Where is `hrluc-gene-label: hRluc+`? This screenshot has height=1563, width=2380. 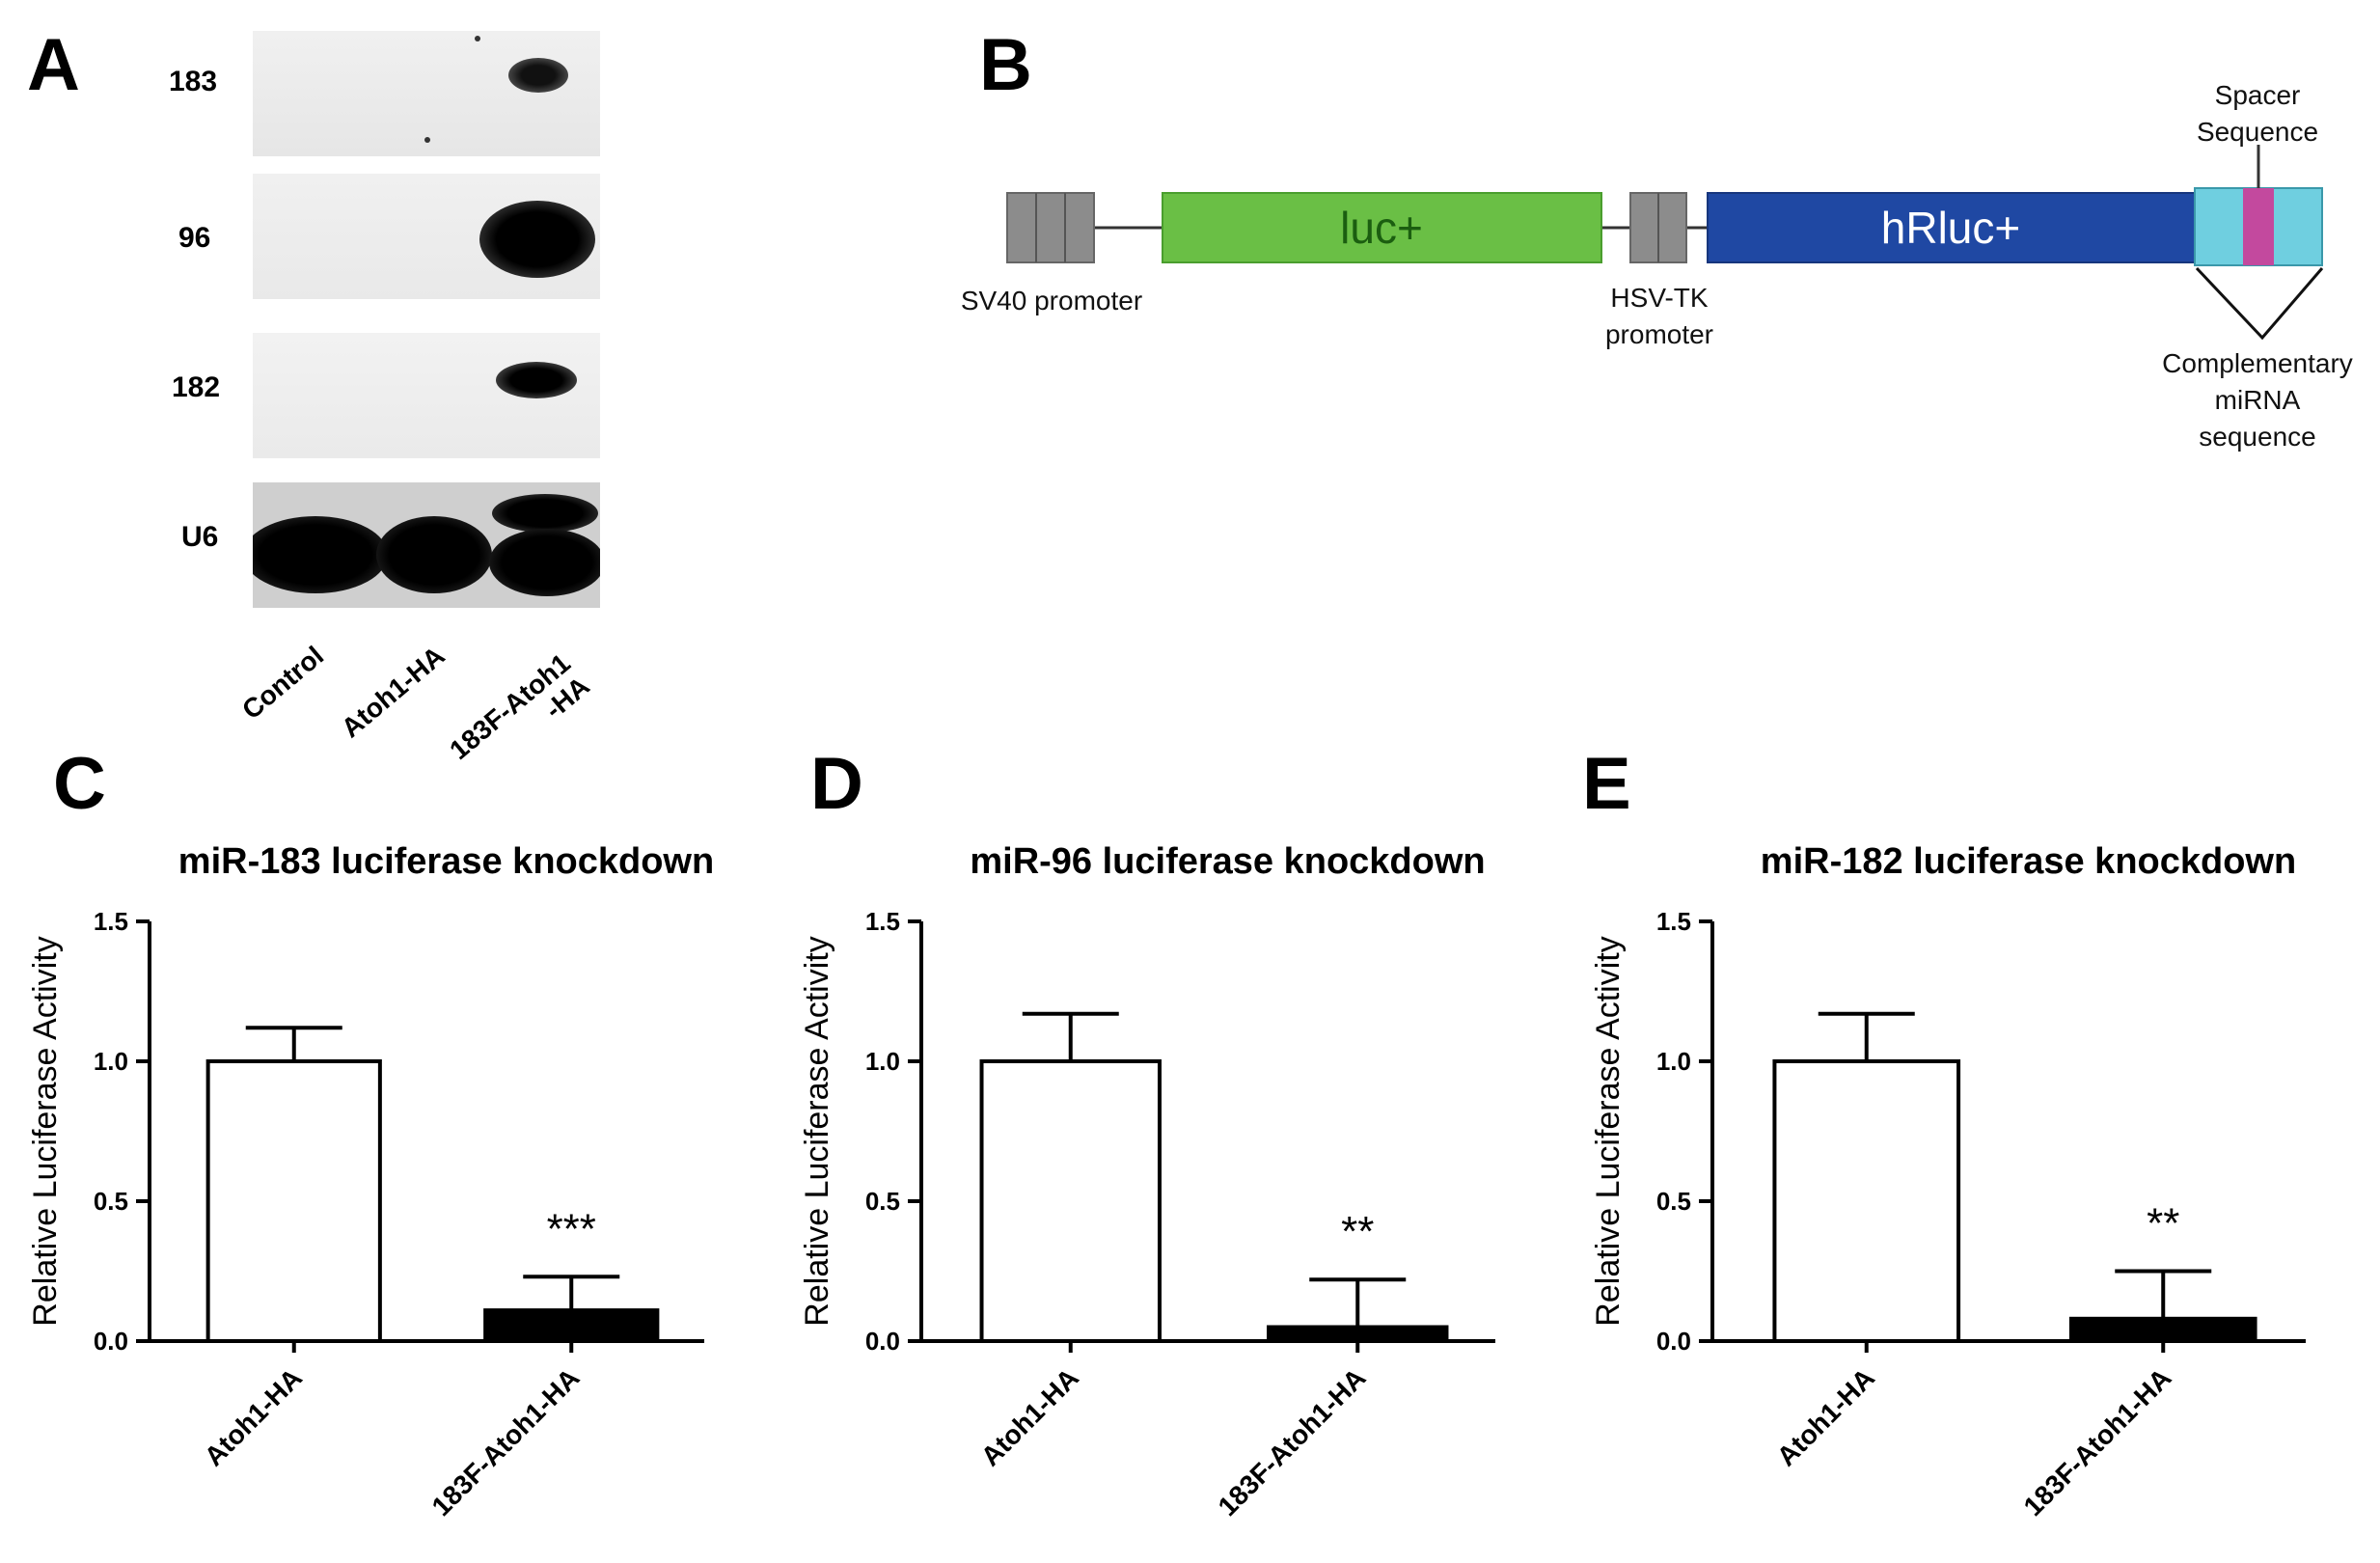
hrluc-gene-label: hRluc+ is located at coordinates (1951, 228).